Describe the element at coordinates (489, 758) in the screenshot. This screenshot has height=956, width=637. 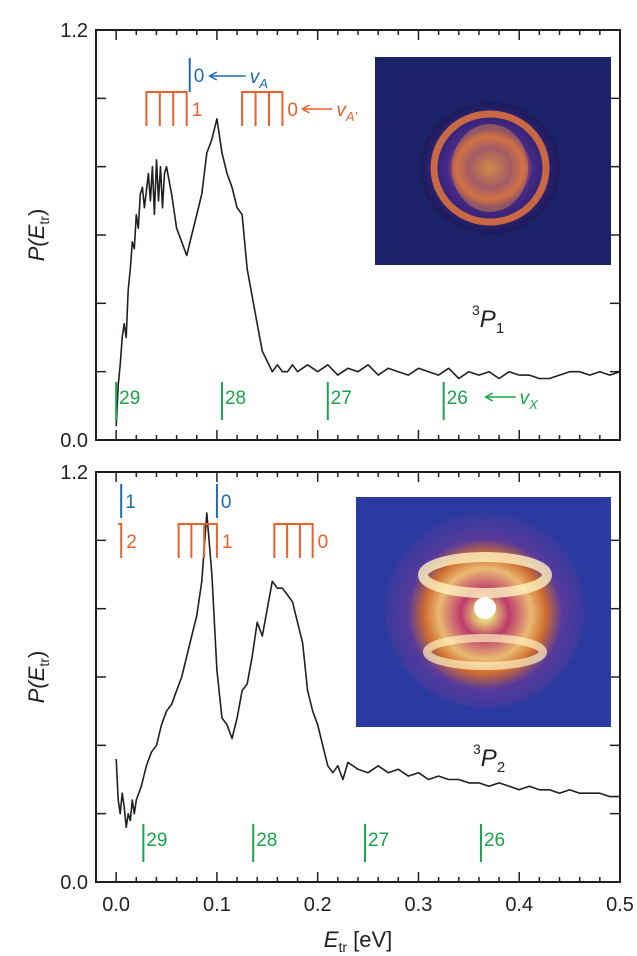
I see `bottom-state-label: 3P2` at that location.